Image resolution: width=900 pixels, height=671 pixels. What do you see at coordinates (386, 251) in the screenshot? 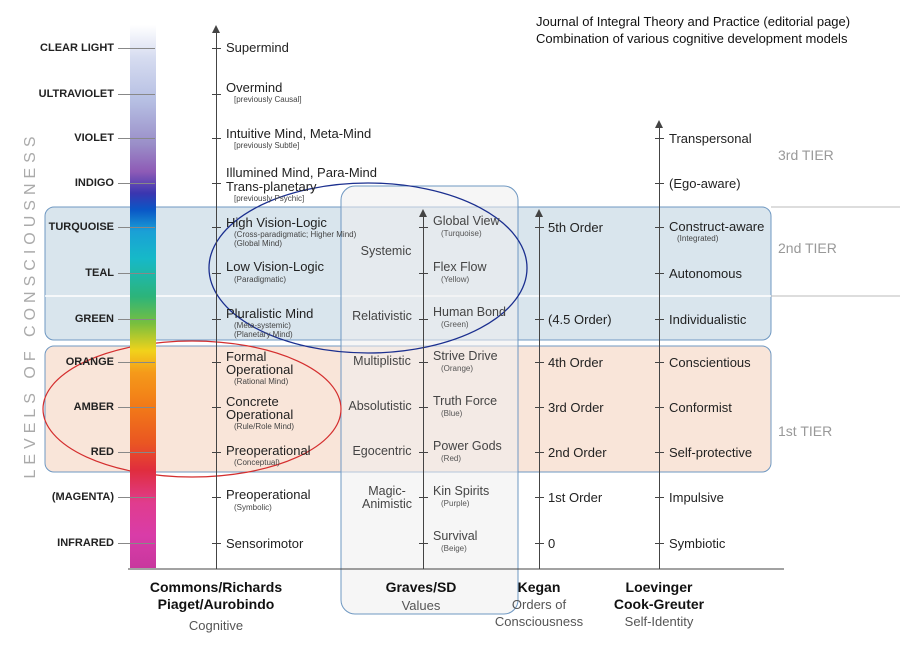
I see `value-systemic: Systemic` at bounding box center [386, 251].